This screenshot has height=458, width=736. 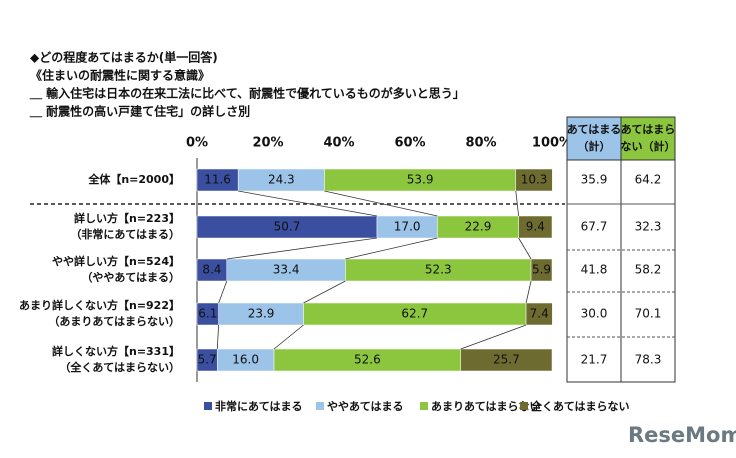 I want to click on legend-label: 非常にあてはまる, so click(x=259, y=406).